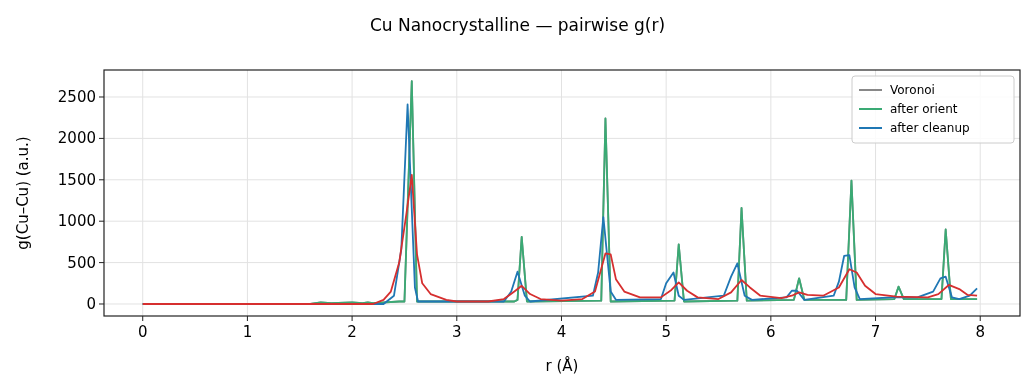 The height and width of the screenshot is (390, 1035). What do you see at coordinates (76, 138) in the screenshot?
I see `y-tick-label: 2000` at bounding box center [76, 138].